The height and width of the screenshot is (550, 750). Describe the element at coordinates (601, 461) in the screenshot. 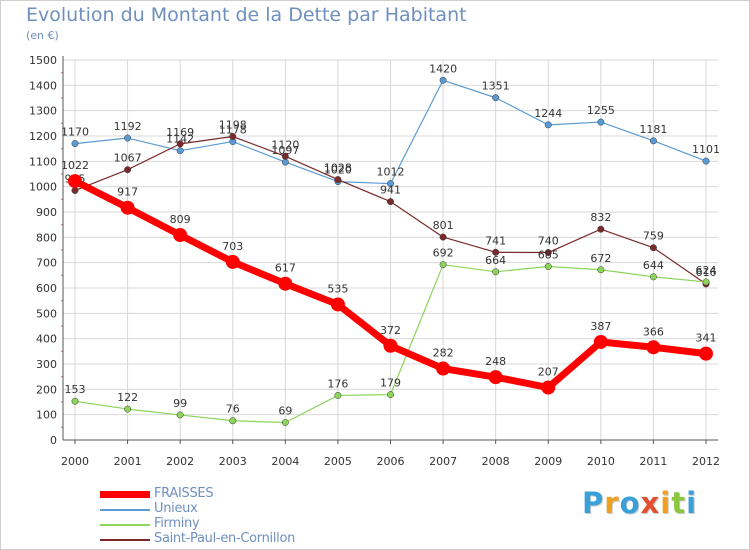

I see `x-tick-label: 2010` at that location.